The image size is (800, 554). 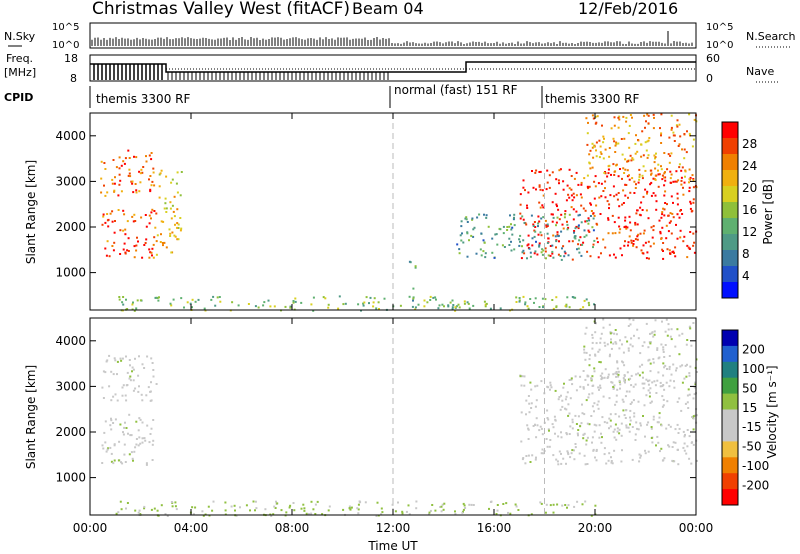 What do you see at coordinates (70, 478) in the screenshot?
I see `y-tick-label: 1000` at bounding box center [70, 478].